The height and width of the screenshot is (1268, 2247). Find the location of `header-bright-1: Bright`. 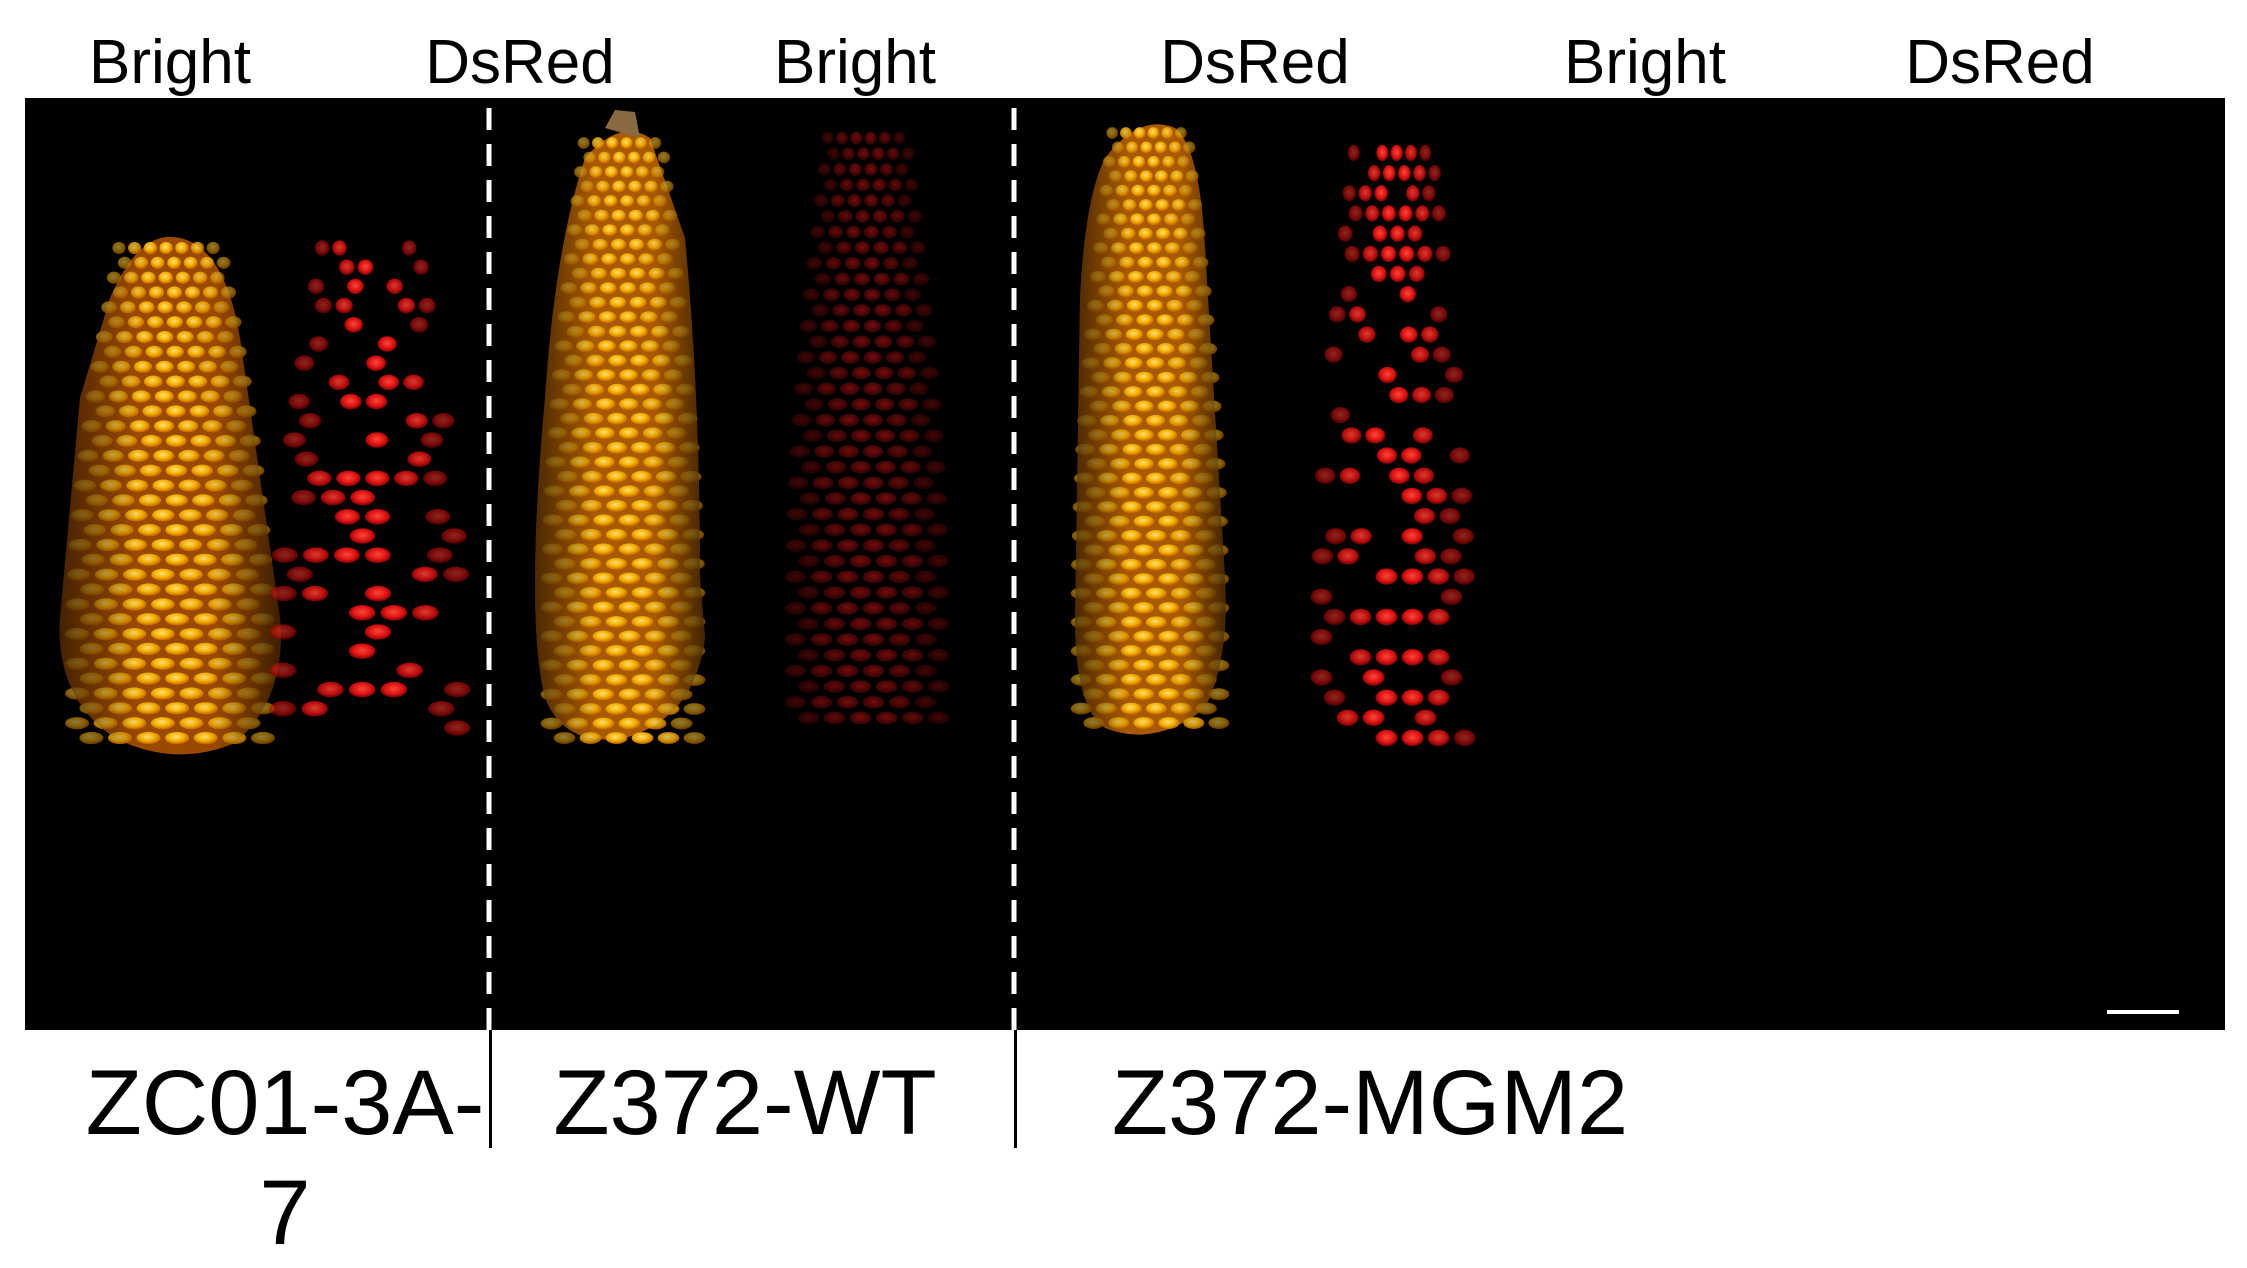

header-bright-1: Bright is located at coordinates (170, 62).